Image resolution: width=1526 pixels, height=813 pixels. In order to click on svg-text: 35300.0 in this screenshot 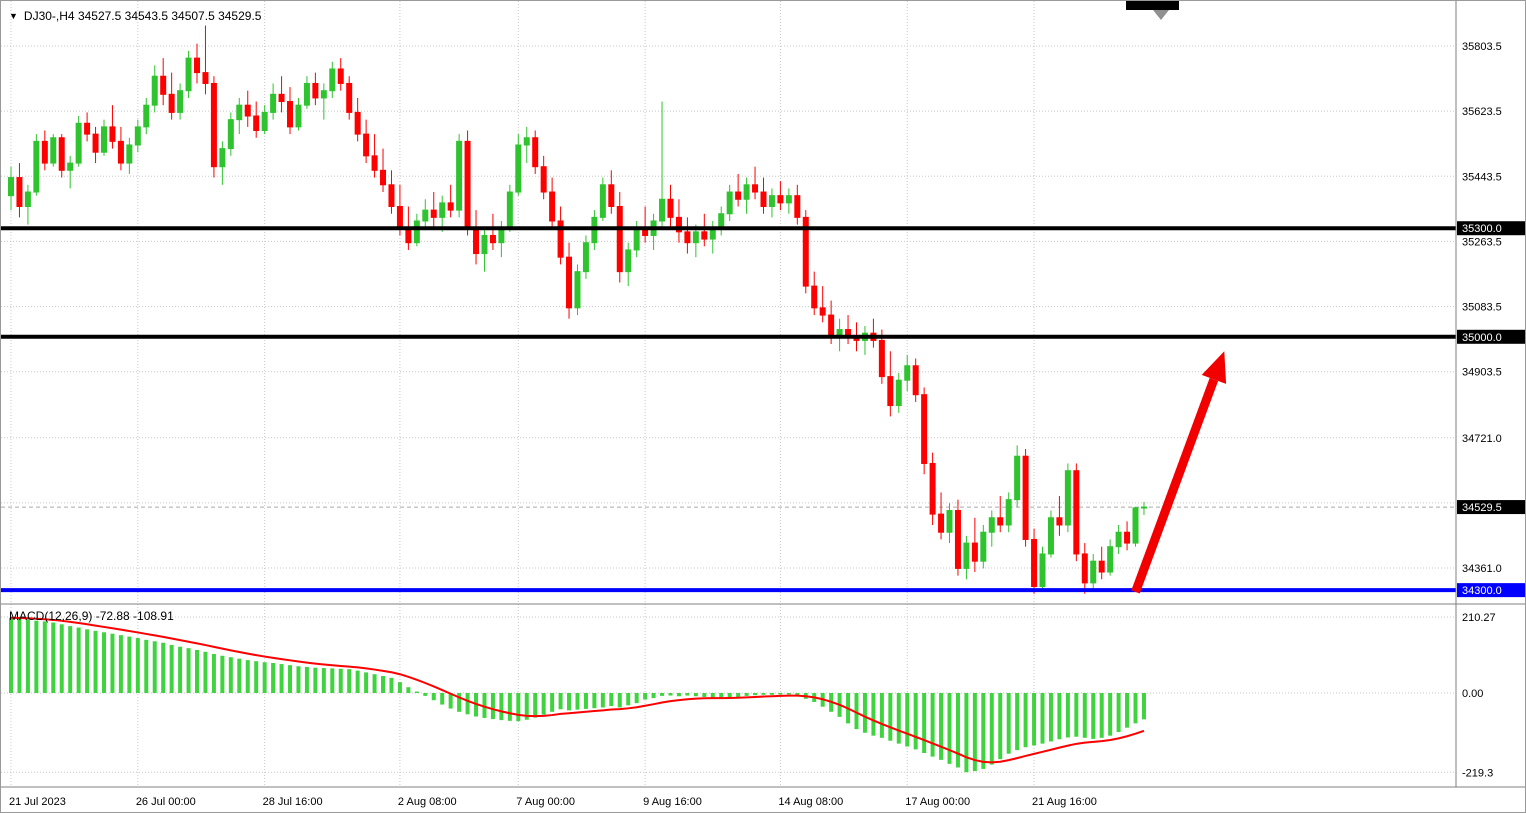, I will do `click(1482, 229)`.